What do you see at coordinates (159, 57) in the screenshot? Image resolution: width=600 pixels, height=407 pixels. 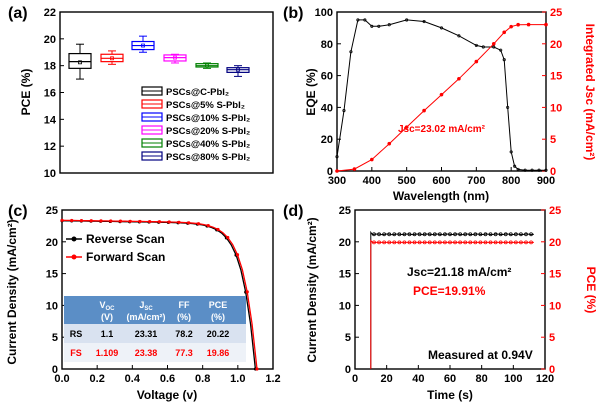 I see `panel-a-boxes` at bounding box center [159, 57].